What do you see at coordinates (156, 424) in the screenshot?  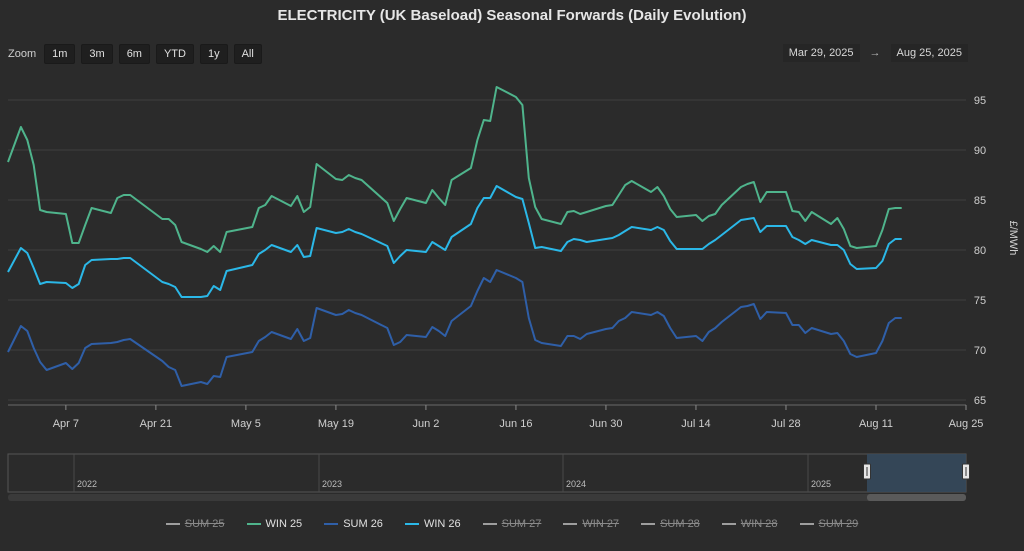 I see `x-tick-label: Apr 21` at bounding box center [156, 424].